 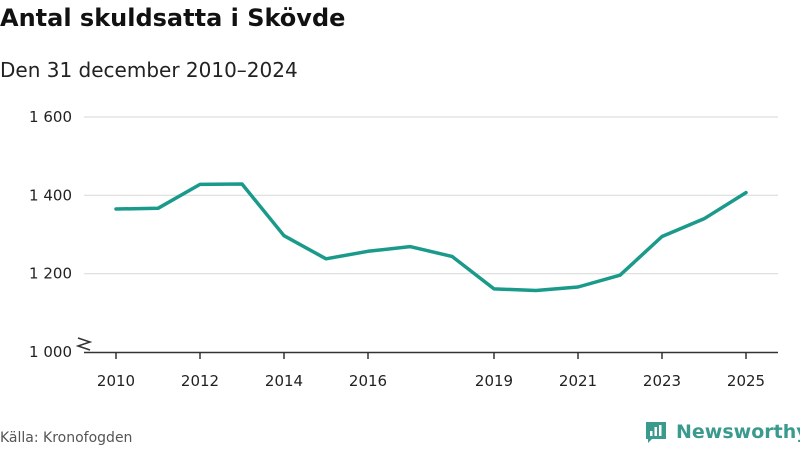 I want to click on source-note: Källa: Kronofogden, so click(x=66, y=438).